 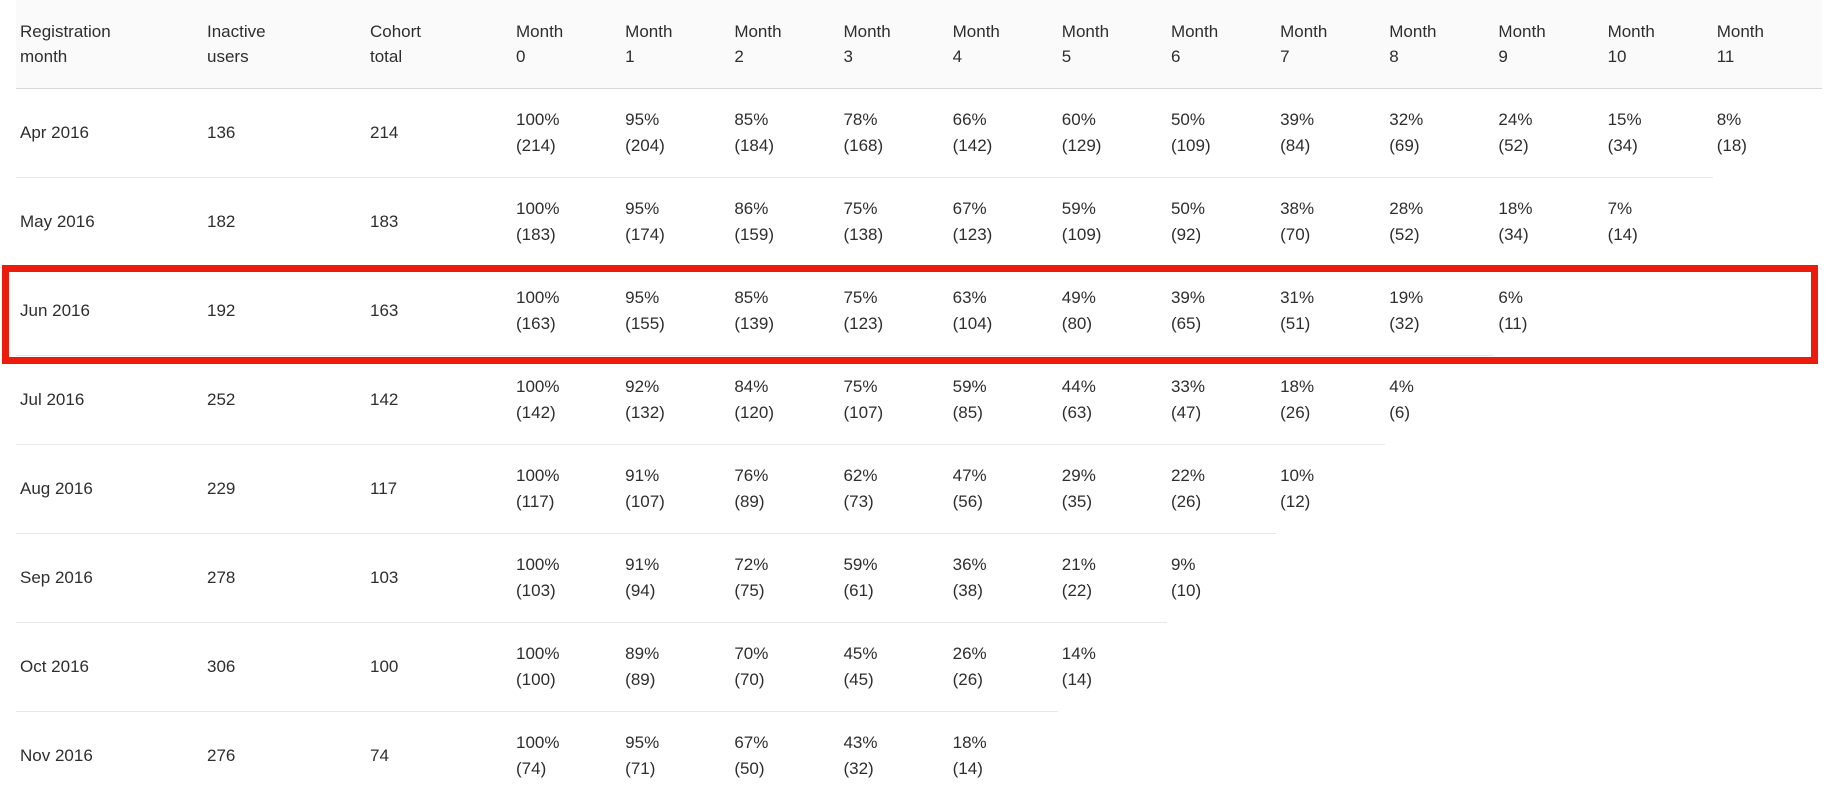 What do you see at coordinates (785, 222) in the screenshot?
I see `month-2-cell: 86% (159)` at bounding box center [785, 222].